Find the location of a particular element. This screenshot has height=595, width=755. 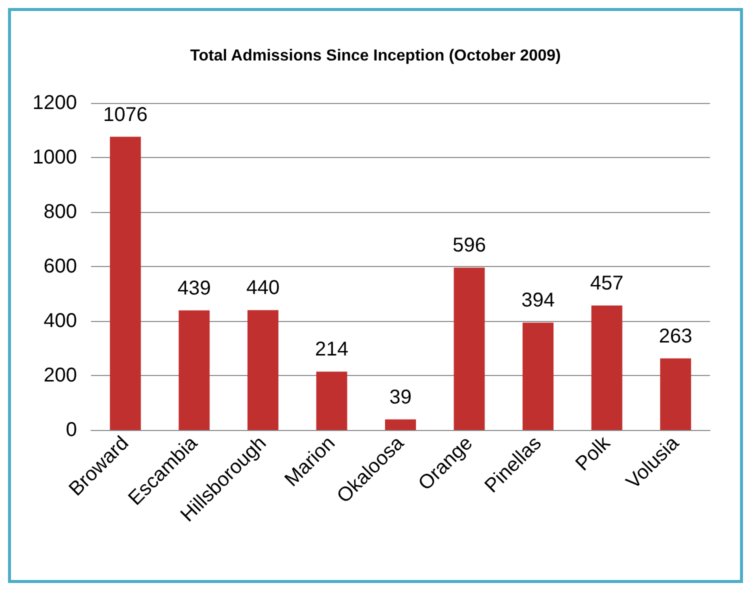

data-label: 439 is located at coordinates (194, 288).